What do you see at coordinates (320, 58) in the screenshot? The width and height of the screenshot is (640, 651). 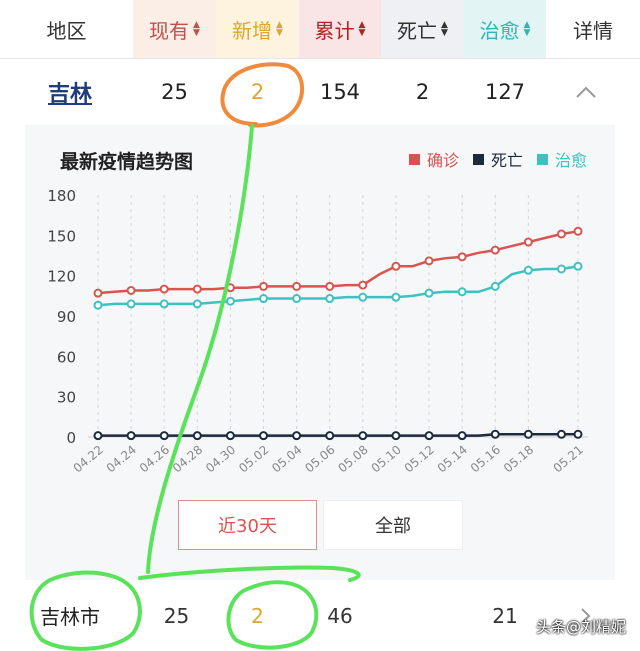 I see `divider` at bounding box center [320, 58].